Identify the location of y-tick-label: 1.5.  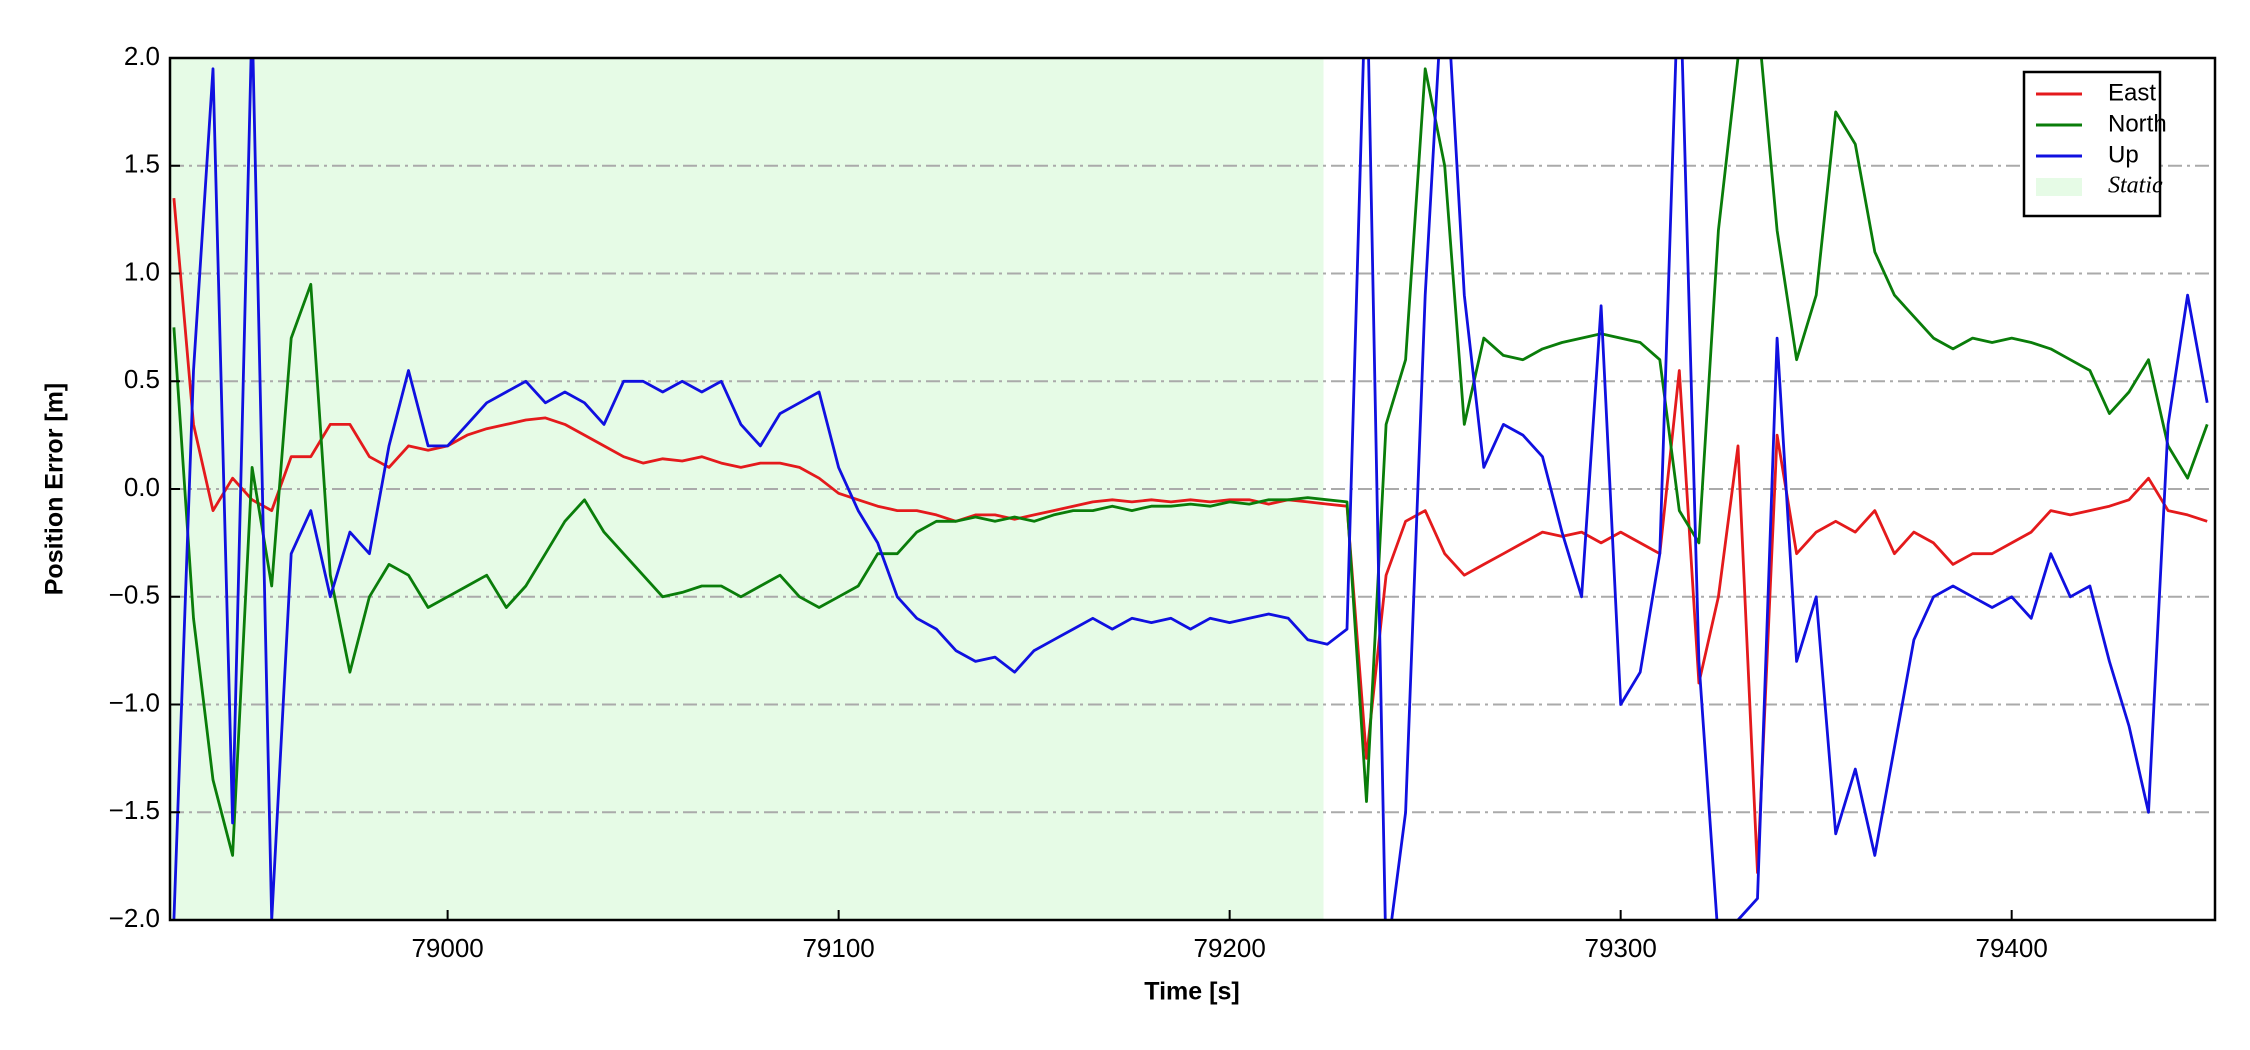
(142, 164).